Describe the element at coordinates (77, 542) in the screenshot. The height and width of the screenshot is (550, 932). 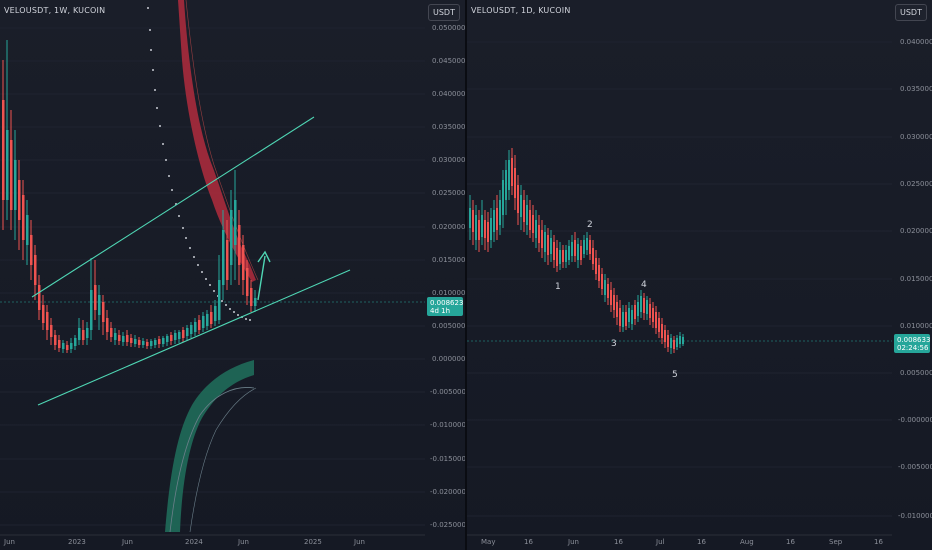
I see `time-tick: 2023` at that location.